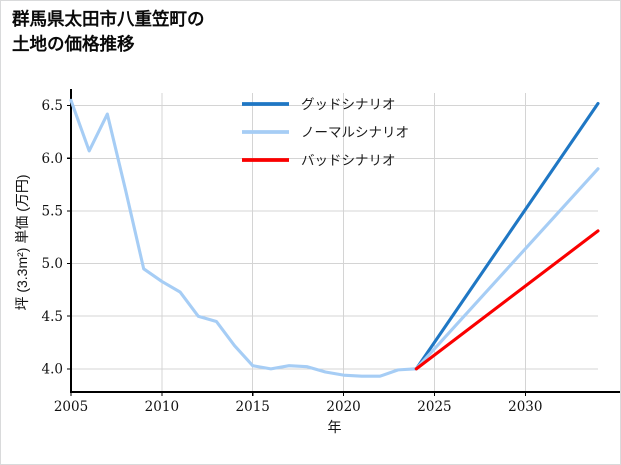 This screenshot has width=621, height=465. I want to click on legend-label-バッドシナリオ: バッドシナリオ, so click(348, 160).